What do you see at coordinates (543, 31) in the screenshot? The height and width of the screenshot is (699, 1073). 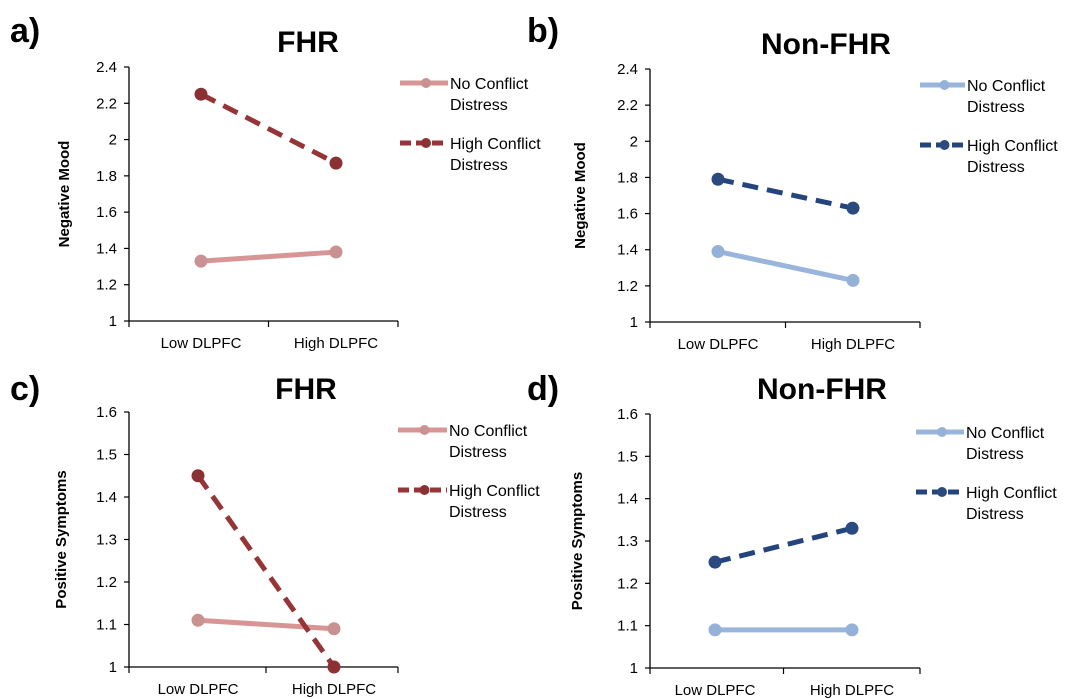 I see `panel-letter: b)` at bounding box center [543, 31].